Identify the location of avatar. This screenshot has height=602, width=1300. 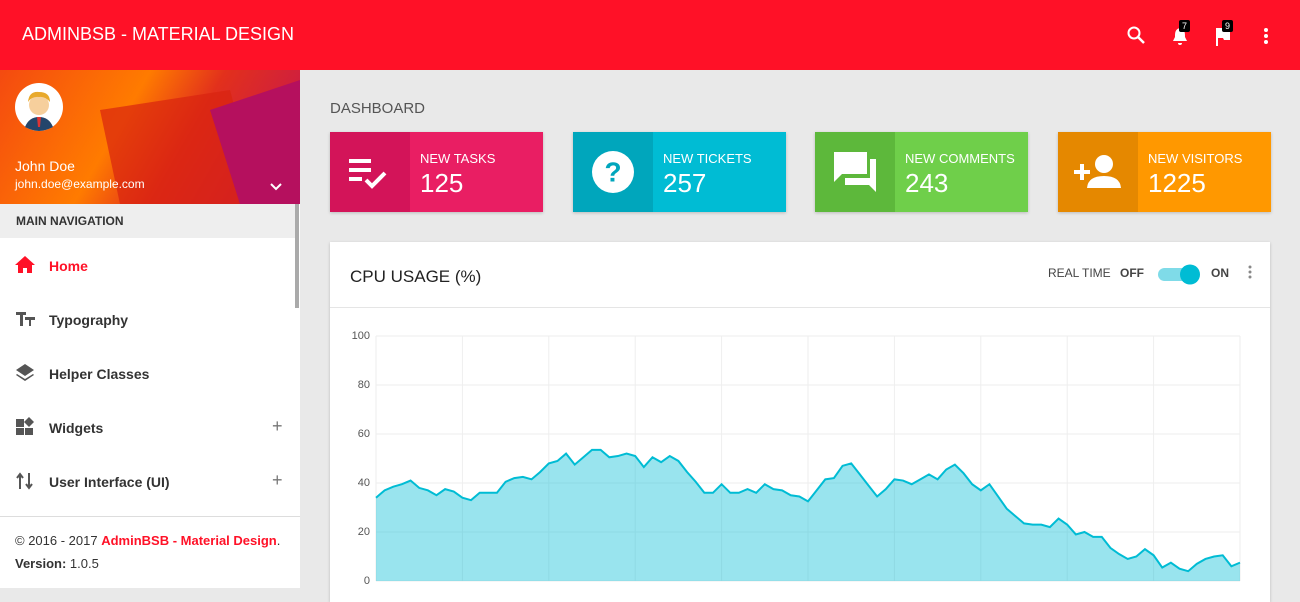
(39, 107).